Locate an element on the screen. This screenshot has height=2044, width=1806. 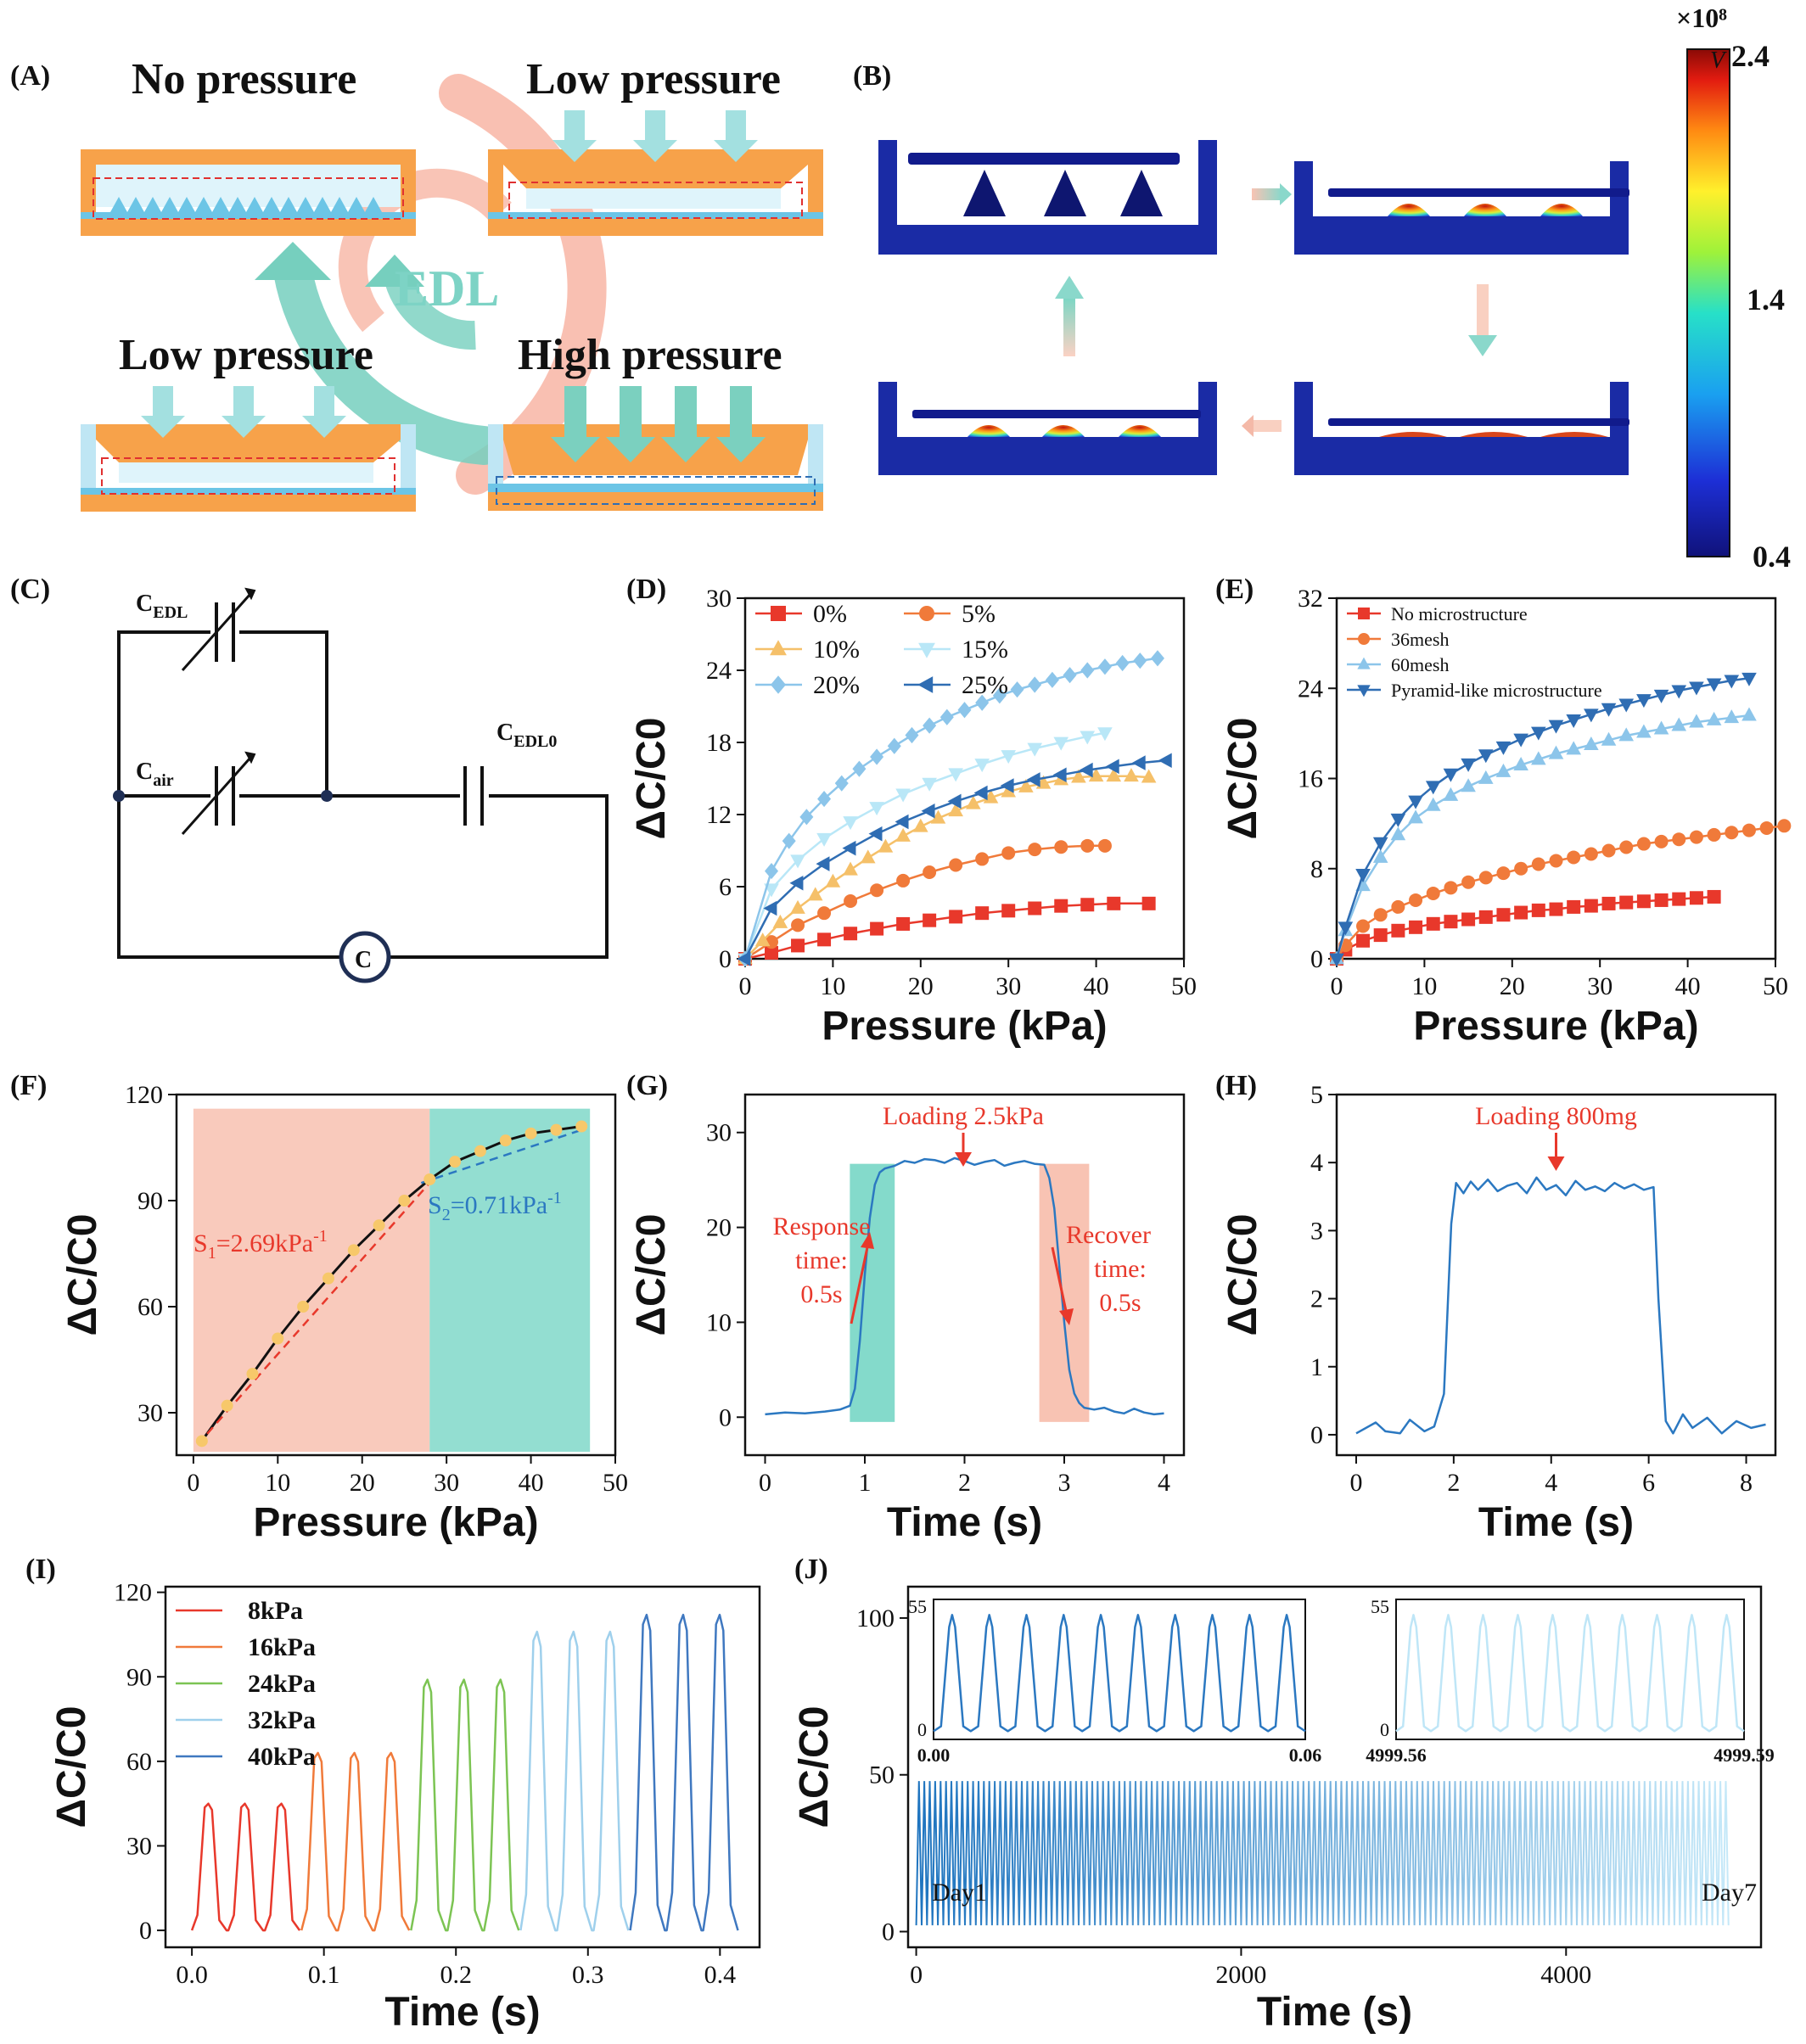
i-legend-text: 40kPa is located at coordinates (282, 1757).